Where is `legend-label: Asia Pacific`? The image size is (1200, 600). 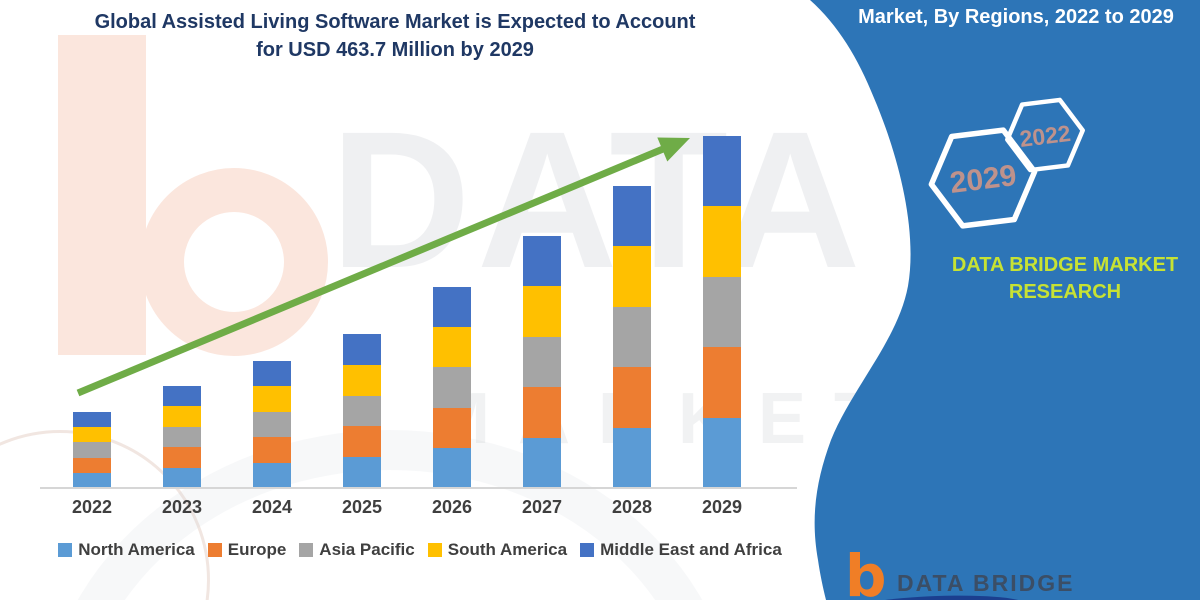
legend-label: Asia Pacific is located at coordinates (367, 549).